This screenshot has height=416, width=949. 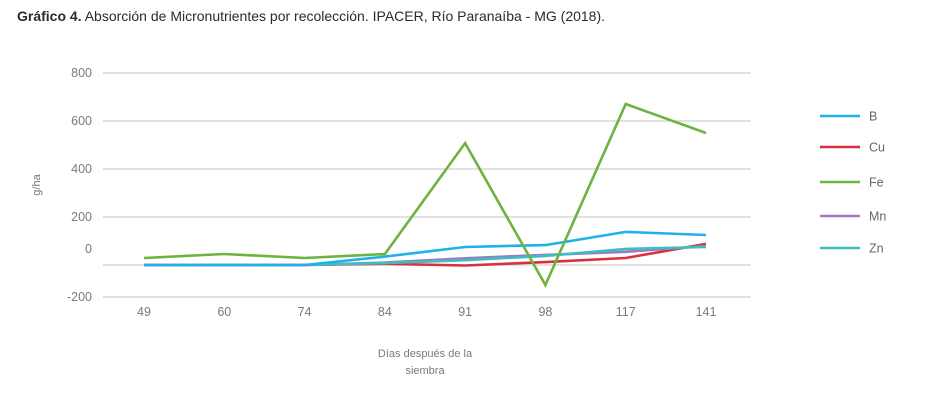 I want to click on y-tick-label: 600, so click(x=81, y=121).